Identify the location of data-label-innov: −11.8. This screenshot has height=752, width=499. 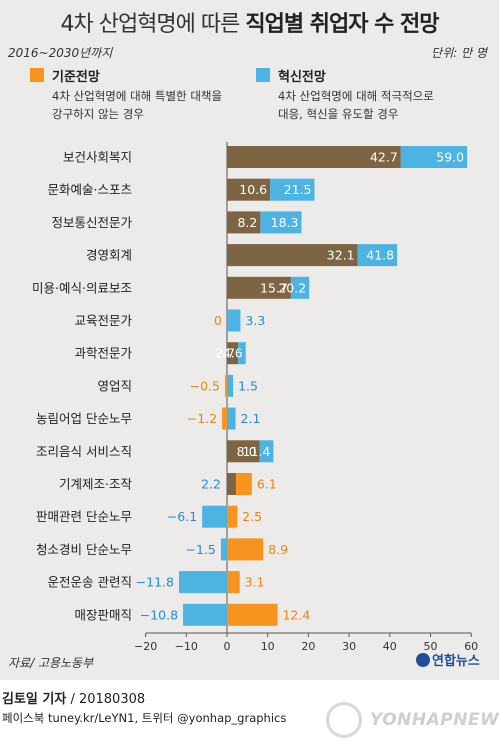
(155, 582).